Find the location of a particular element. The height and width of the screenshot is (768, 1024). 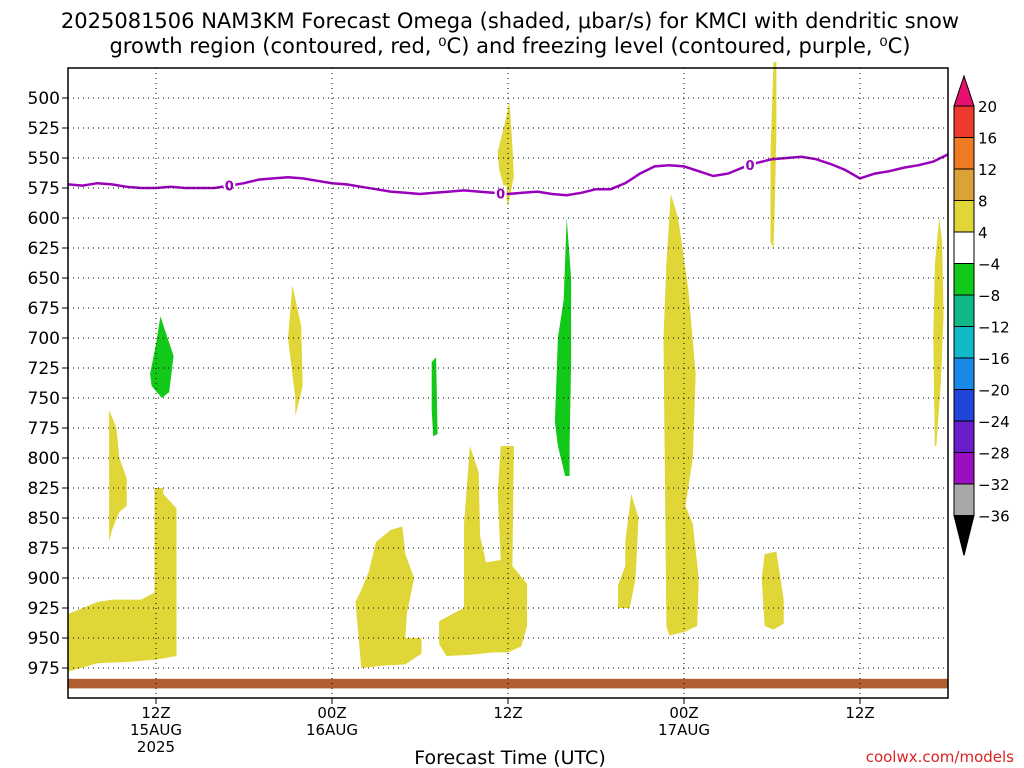

y-tick-label-975: 975 is located at coordinates (44, 669).